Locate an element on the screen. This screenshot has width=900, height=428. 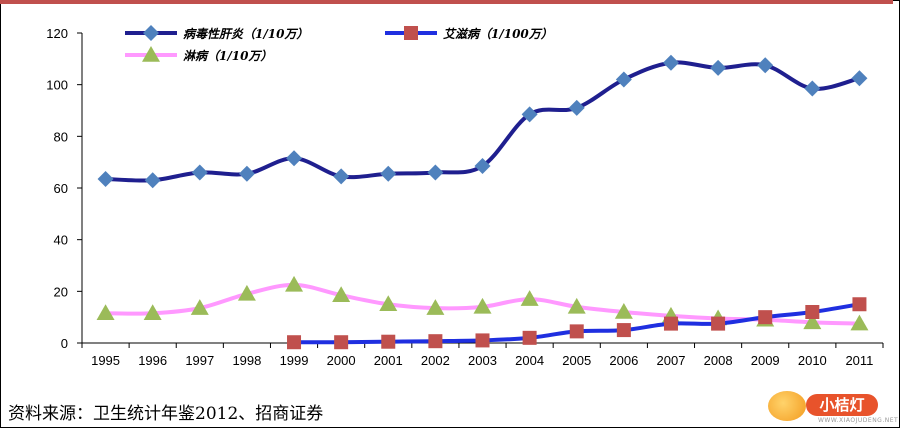
x-tick-label: 2005 is located at coordinates (576, 360).